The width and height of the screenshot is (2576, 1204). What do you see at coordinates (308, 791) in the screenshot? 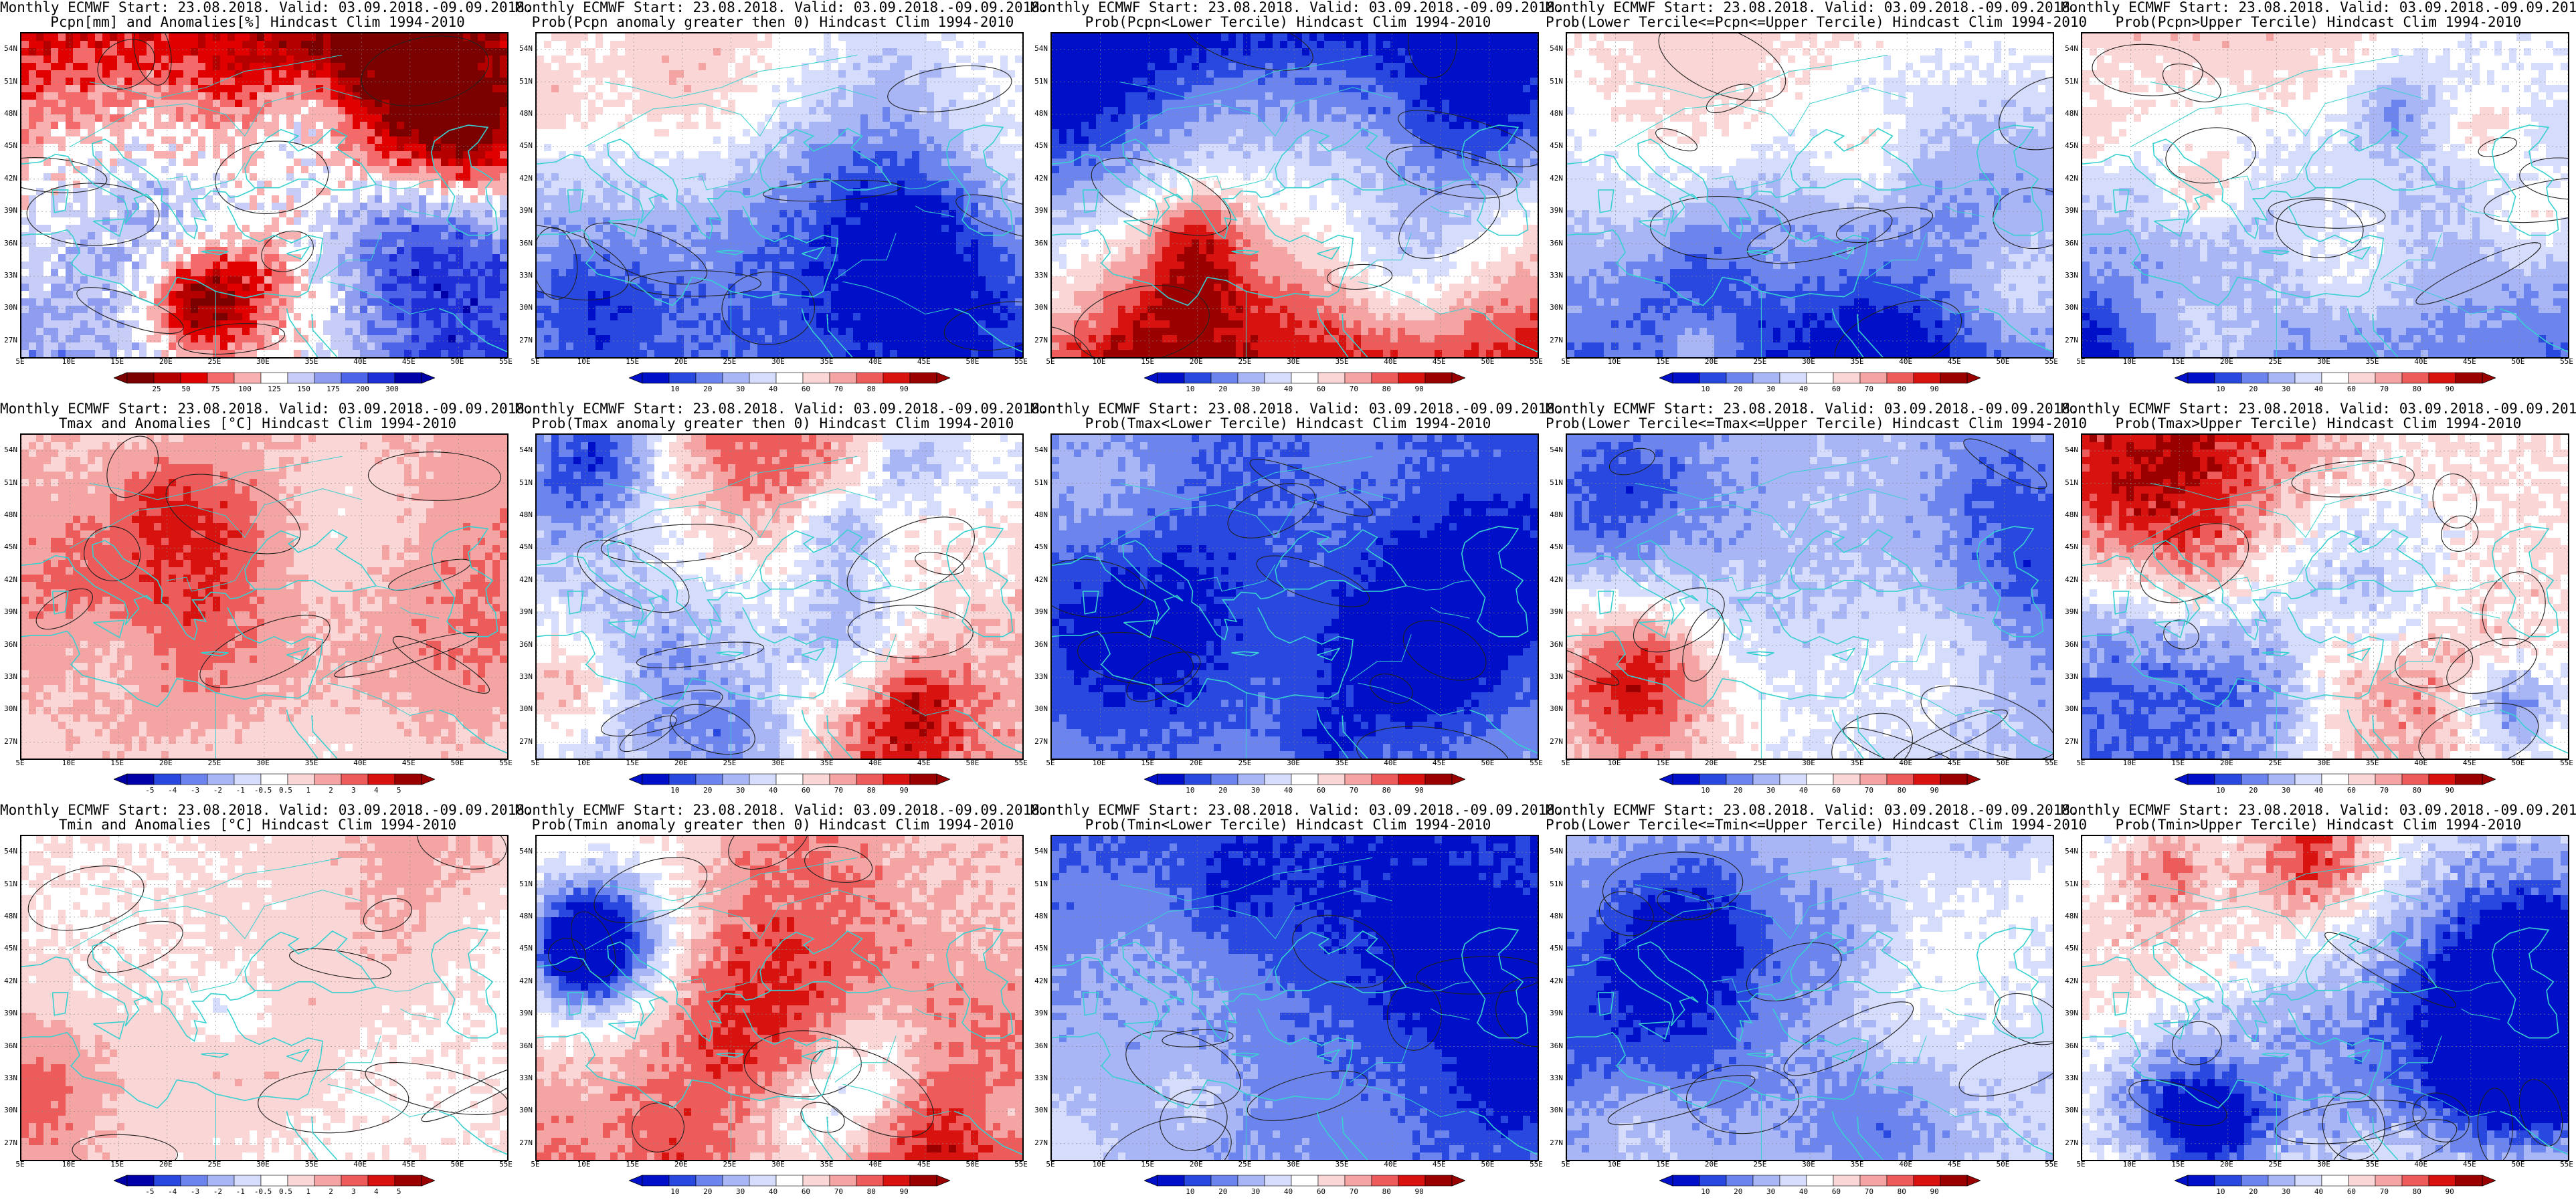
I see `color-bar-tick-label: 1` at bounding box center [308, 791].